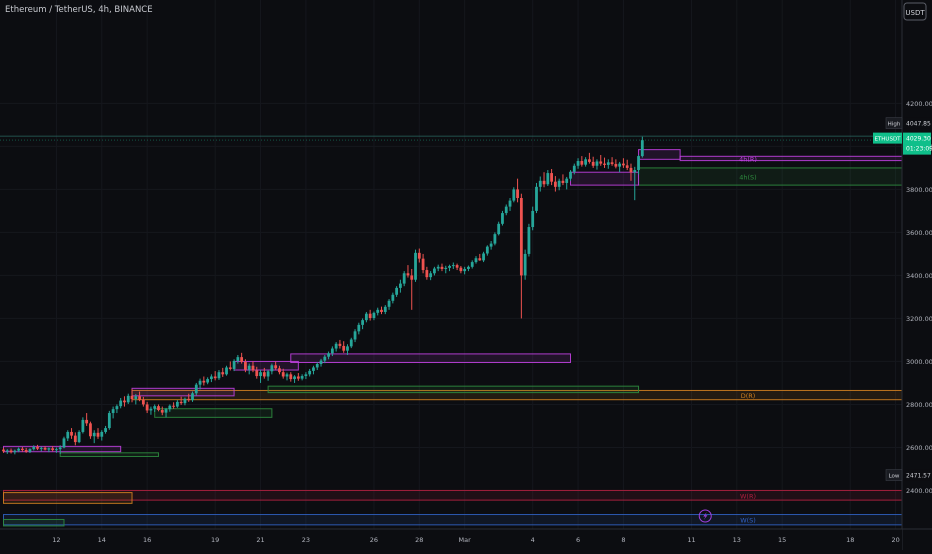  I want to click on price-tick-label: 2600.00, so click(919, 448).